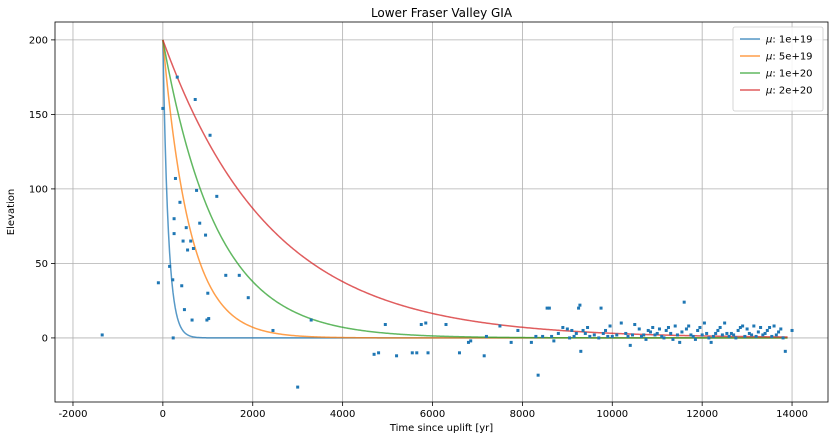  What do you see at coordinates (789, 91) in the screenshot?
I see `legend-label: μ: 2e+20` at bounding box center [789, 91].